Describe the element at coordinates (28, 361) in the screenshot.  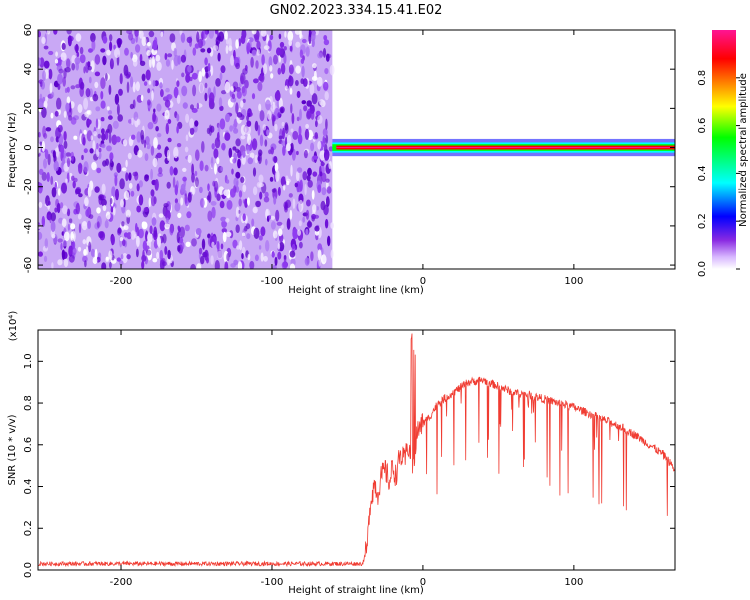
I see `y-tick-label: 1.0` at that location.